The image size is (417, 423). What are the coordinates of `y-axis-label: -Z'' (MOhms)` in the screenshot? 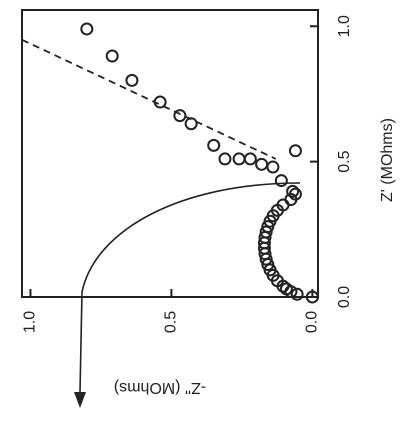 It's located at (160, 387).